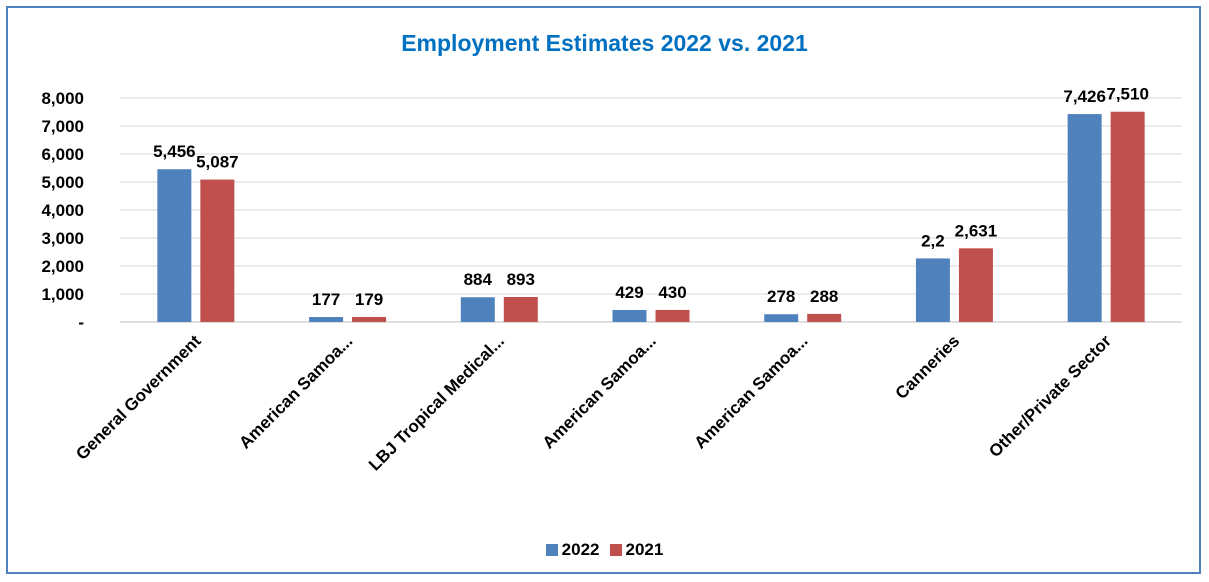  I want to click on data-label-2022: 177, so click(326, 299).